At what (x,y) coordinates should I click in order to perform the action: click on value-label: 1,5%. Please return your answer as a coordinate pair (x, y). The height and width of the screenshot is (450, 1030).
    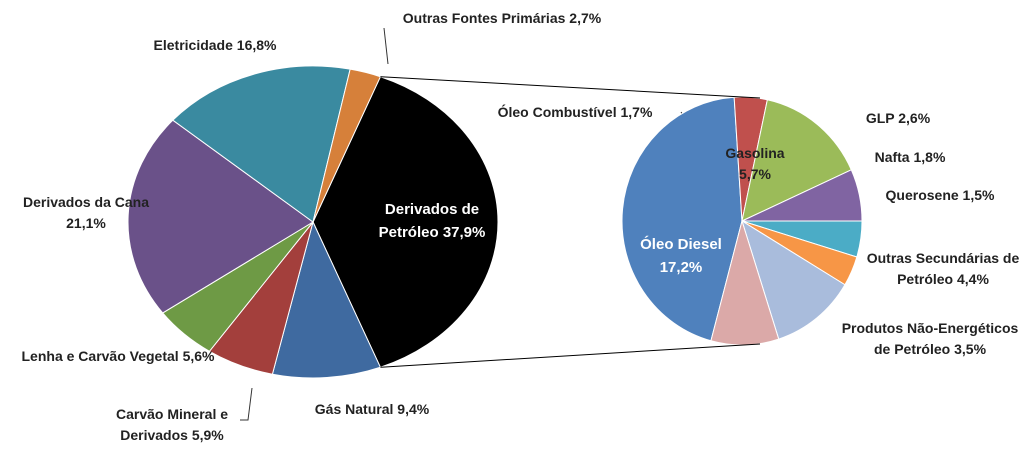
    Looking at the image, I should click on (978, 195).